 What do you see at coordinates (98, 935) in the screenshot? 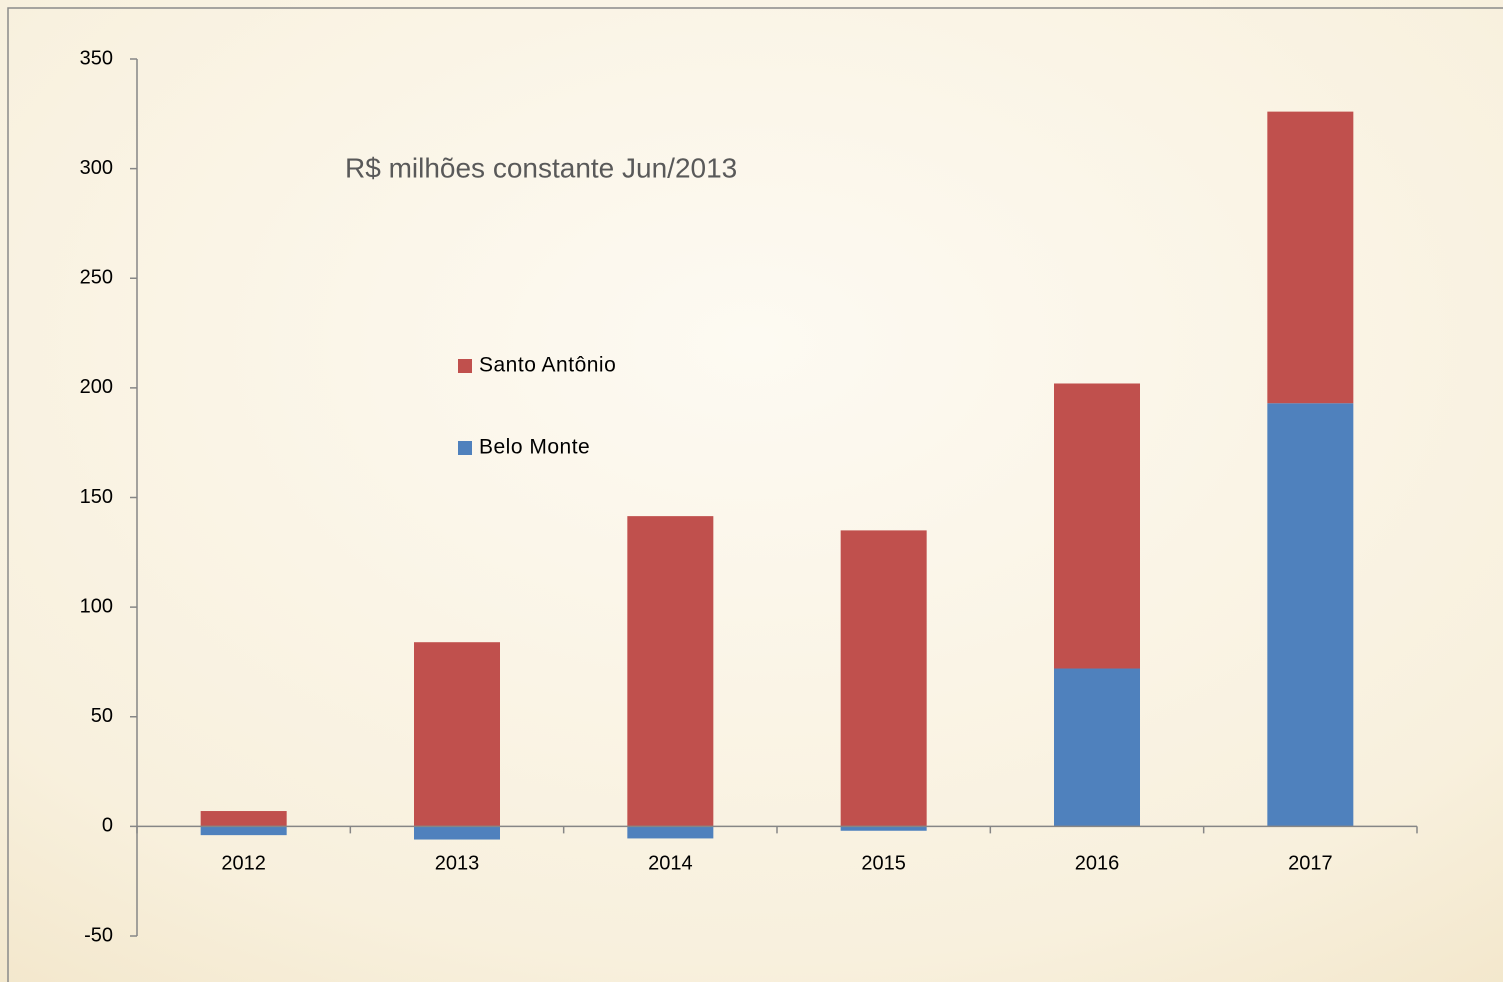
I see `y-tick-label: -50` at bounding box center [98, 935].